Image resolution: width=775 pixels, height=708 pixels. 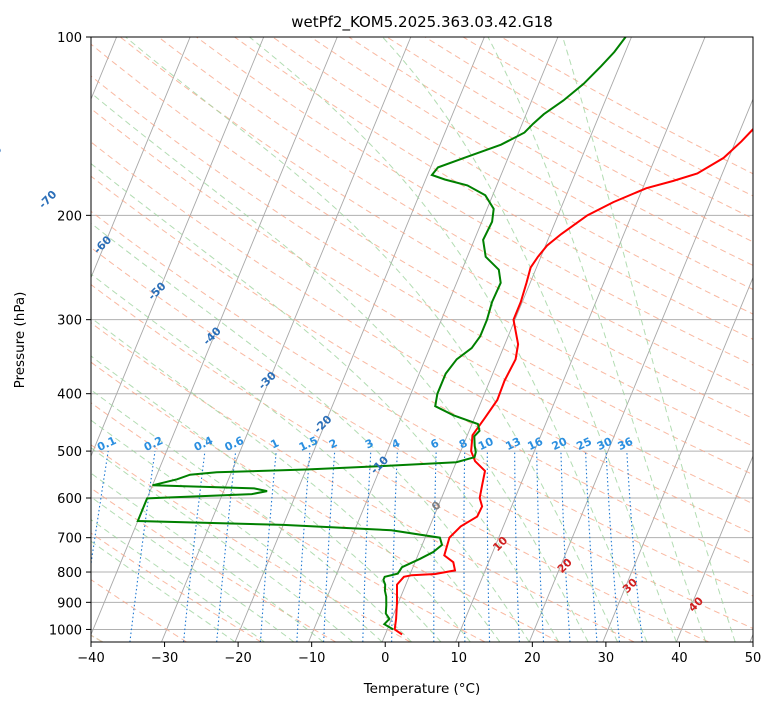 I want to click on x-tick-label: −40, so click(x=90, y=658).